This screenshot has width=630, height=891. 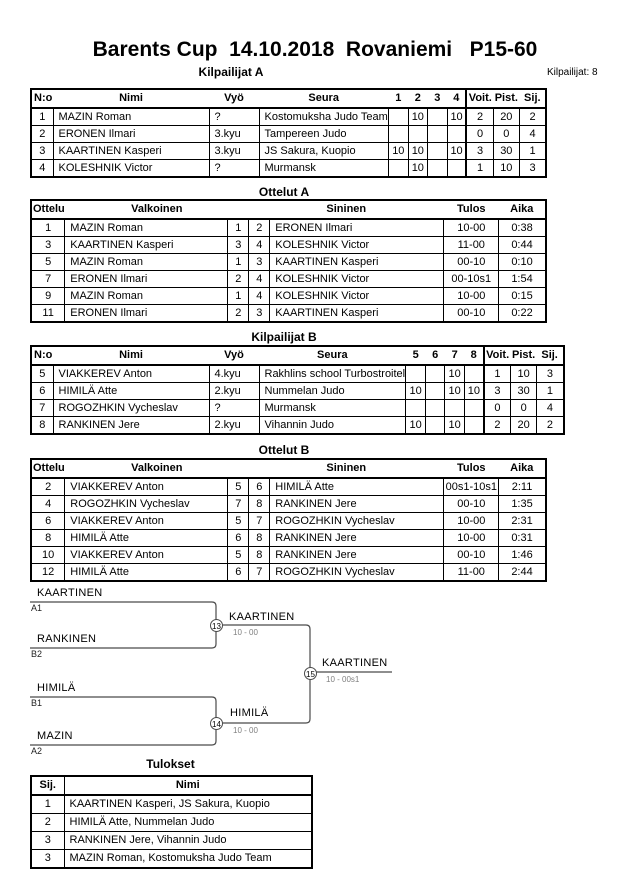 What do you see at coordinates (310, 673) in the screenshot?
I see `bracket-match-number-final: 15` at bounding box center [310, 673].